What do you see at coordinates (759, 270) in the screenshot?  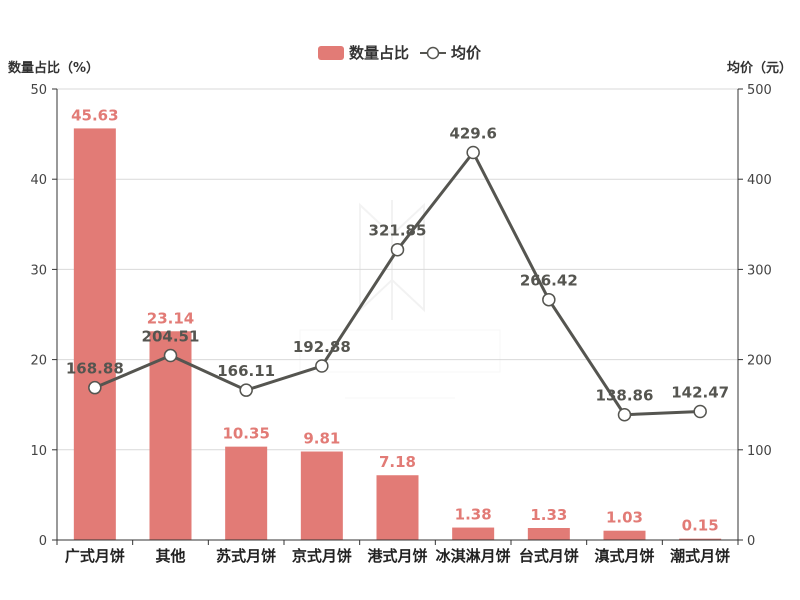 I see `right-tick-label: 300` at bounding box center [759, 270].